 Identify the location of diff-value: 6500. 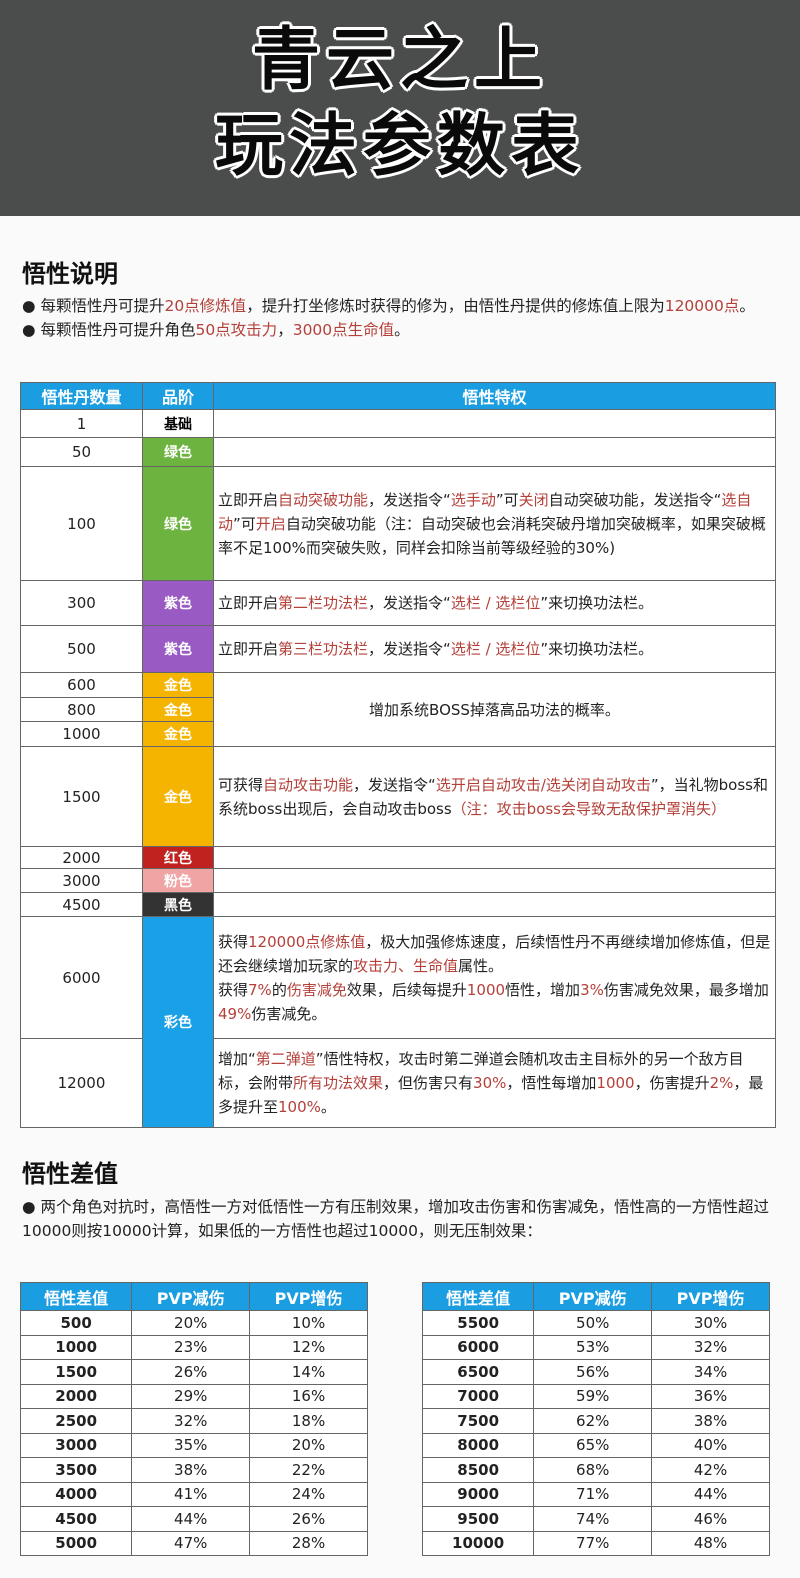
(478, 1372).